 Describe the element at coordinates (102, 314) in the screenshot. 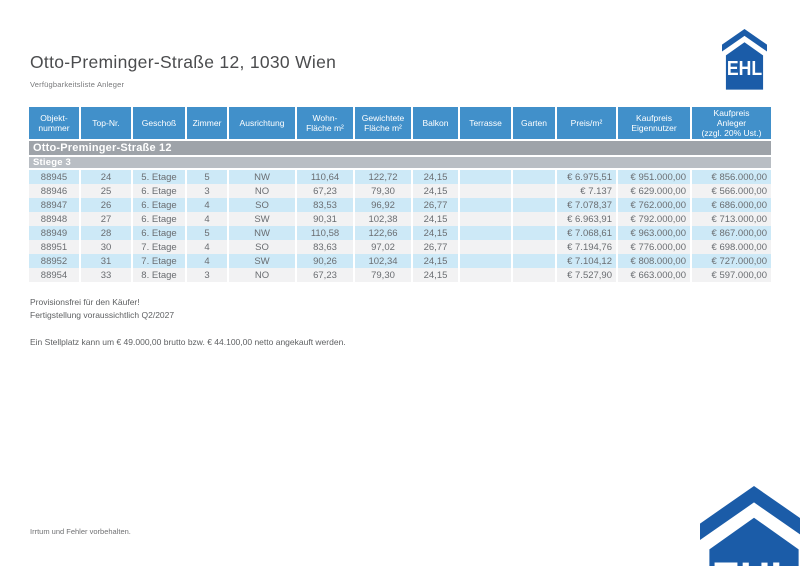

I see `note-completion: Fertigstellung voraussichtlich Q2/2027` at that location.